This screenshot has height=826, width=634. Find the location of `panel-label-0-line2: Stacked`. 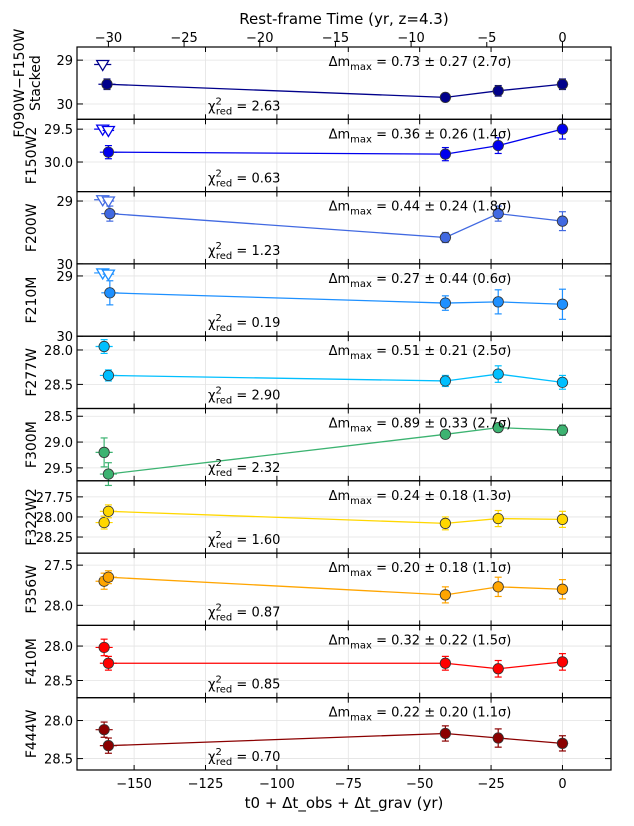

panel-label-0-line2: Stacked is located at coordinates (36, 83).